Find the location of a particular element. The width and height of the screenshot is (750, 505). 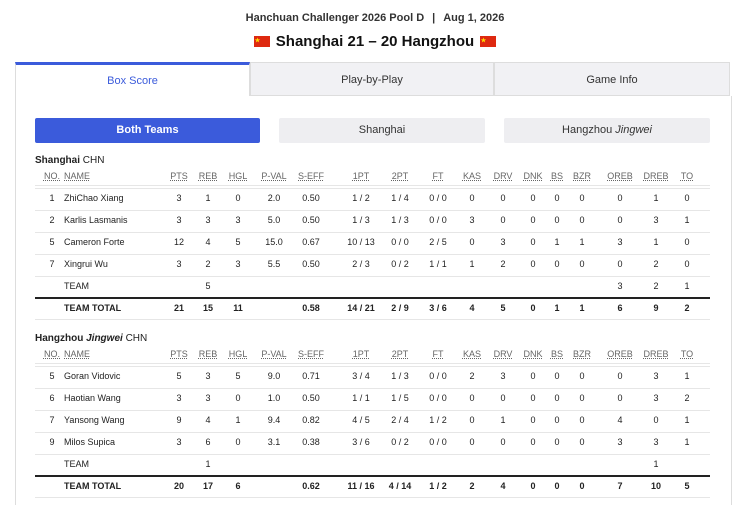

stat-cell: 9.4 is located at coordinates (274, 420).